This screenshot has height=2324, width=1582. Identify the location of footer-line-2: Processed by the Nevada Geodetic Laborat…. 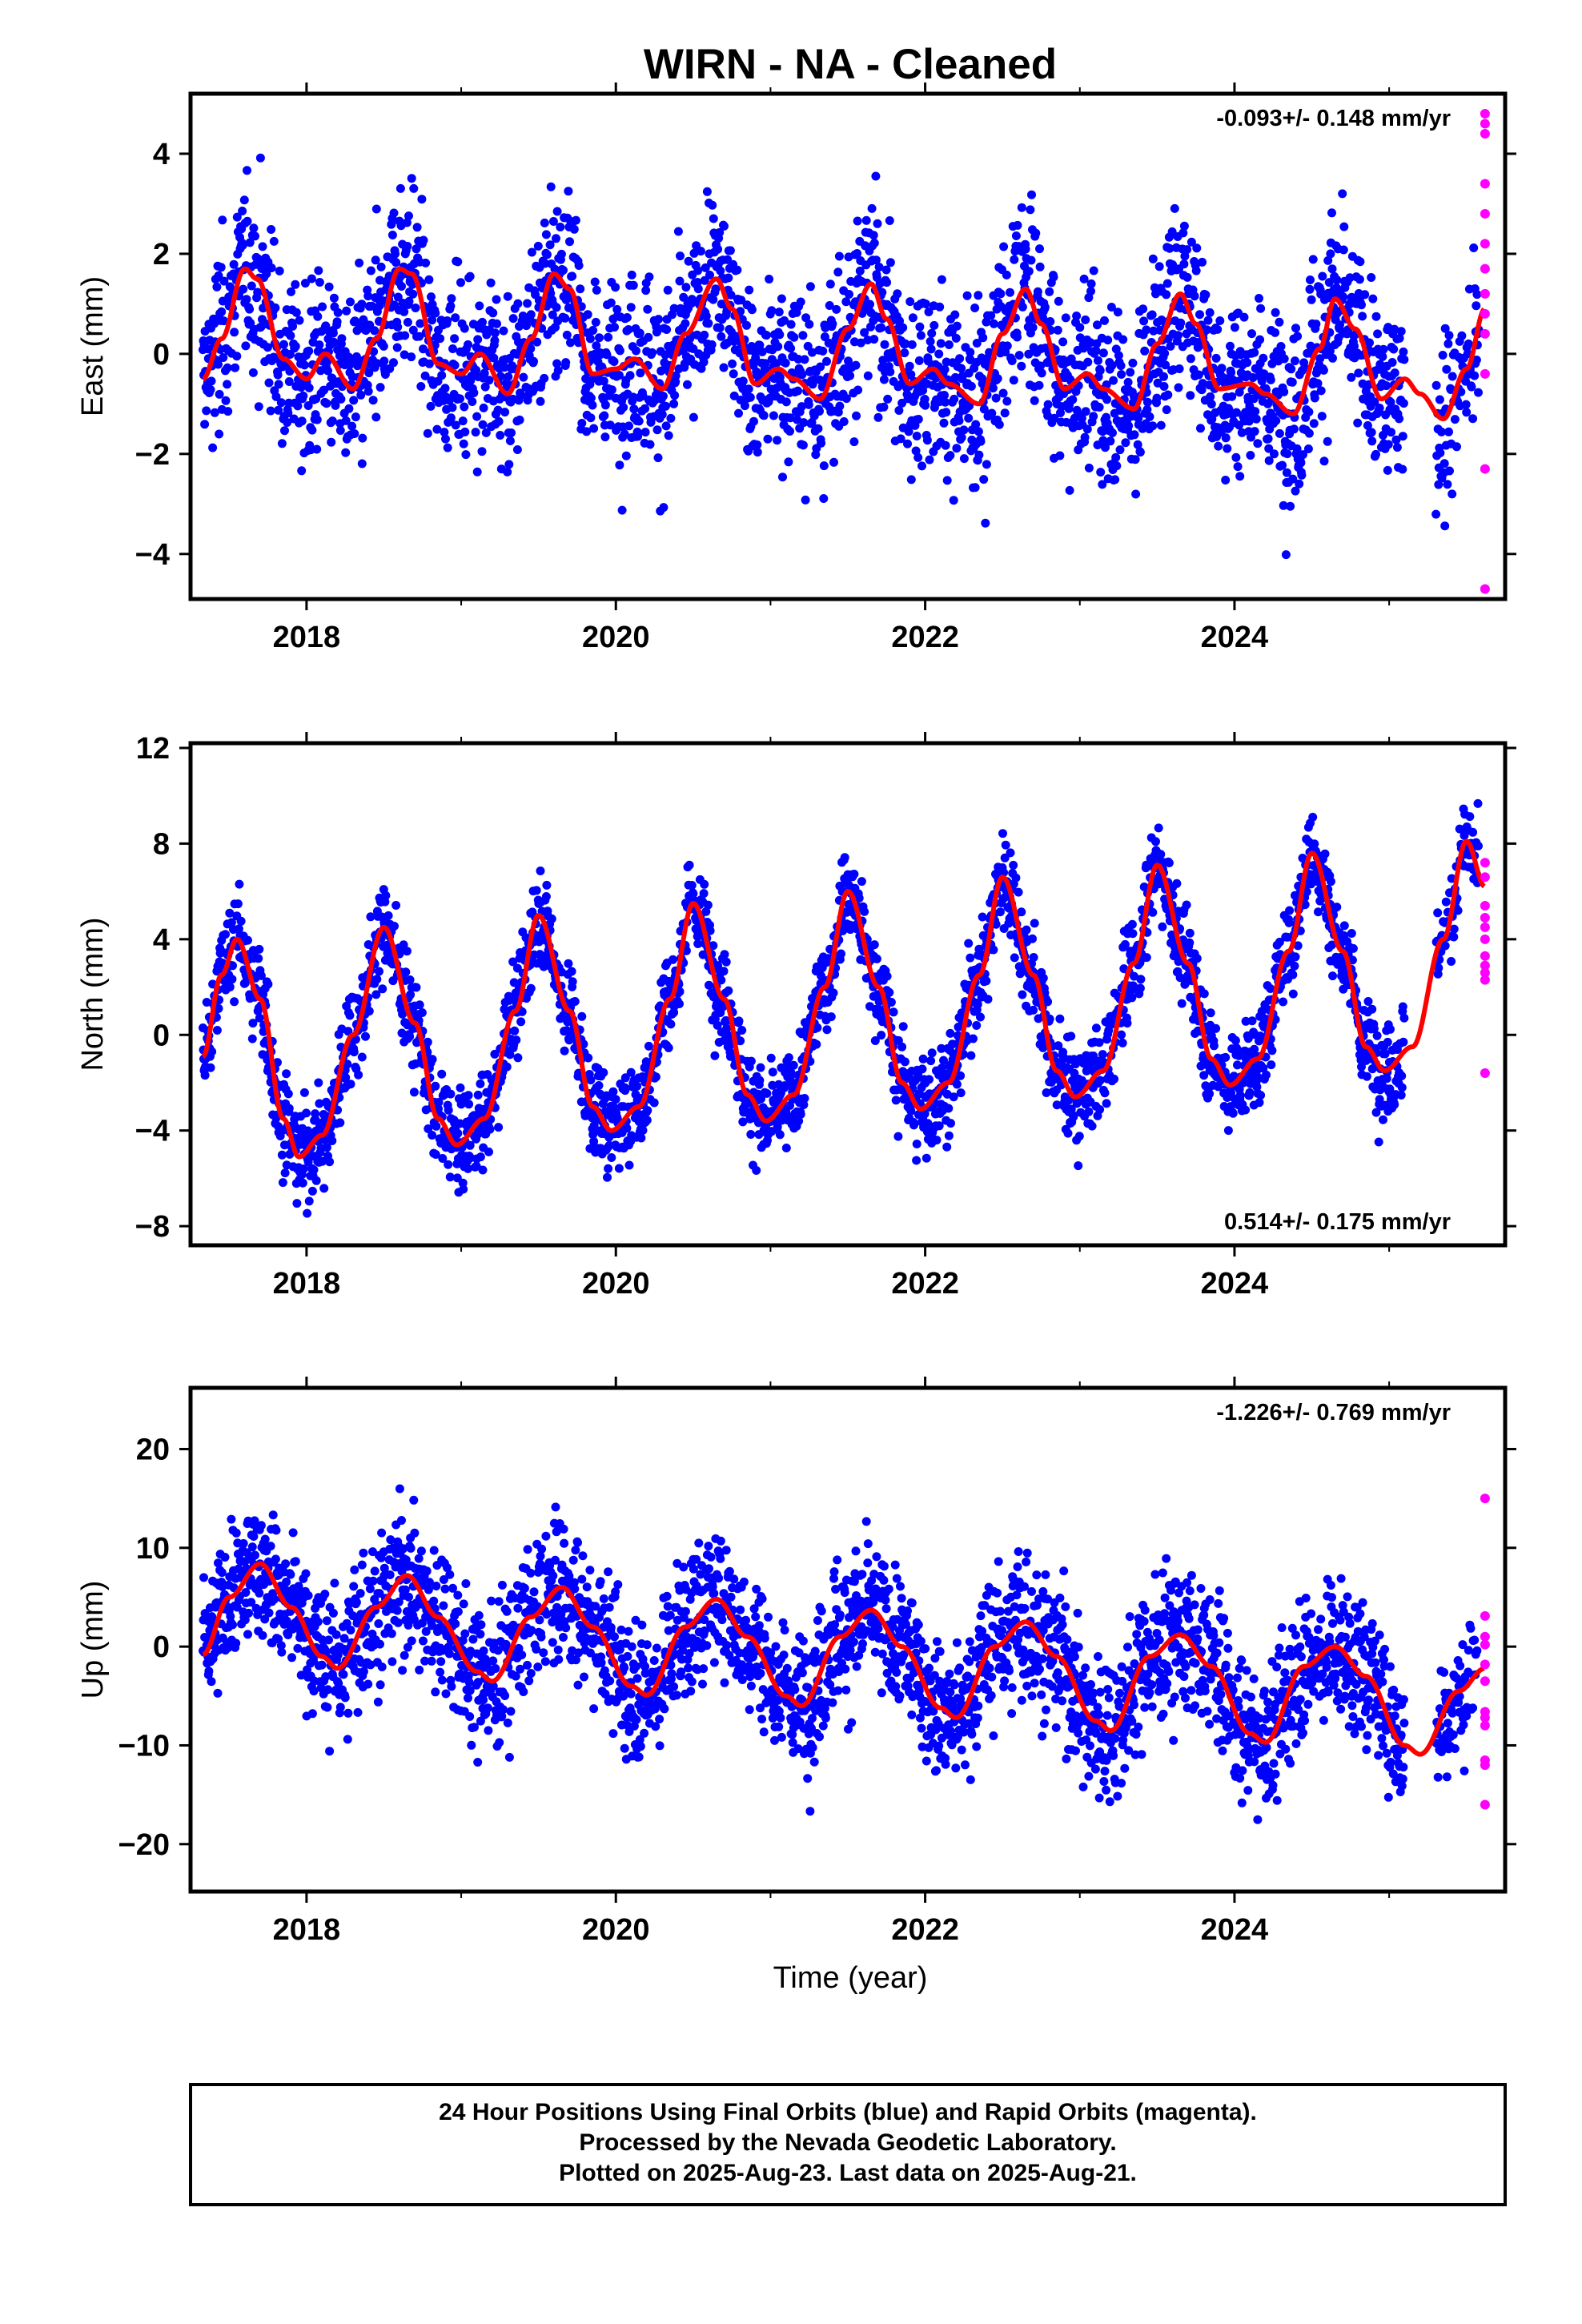
(847, 2142).